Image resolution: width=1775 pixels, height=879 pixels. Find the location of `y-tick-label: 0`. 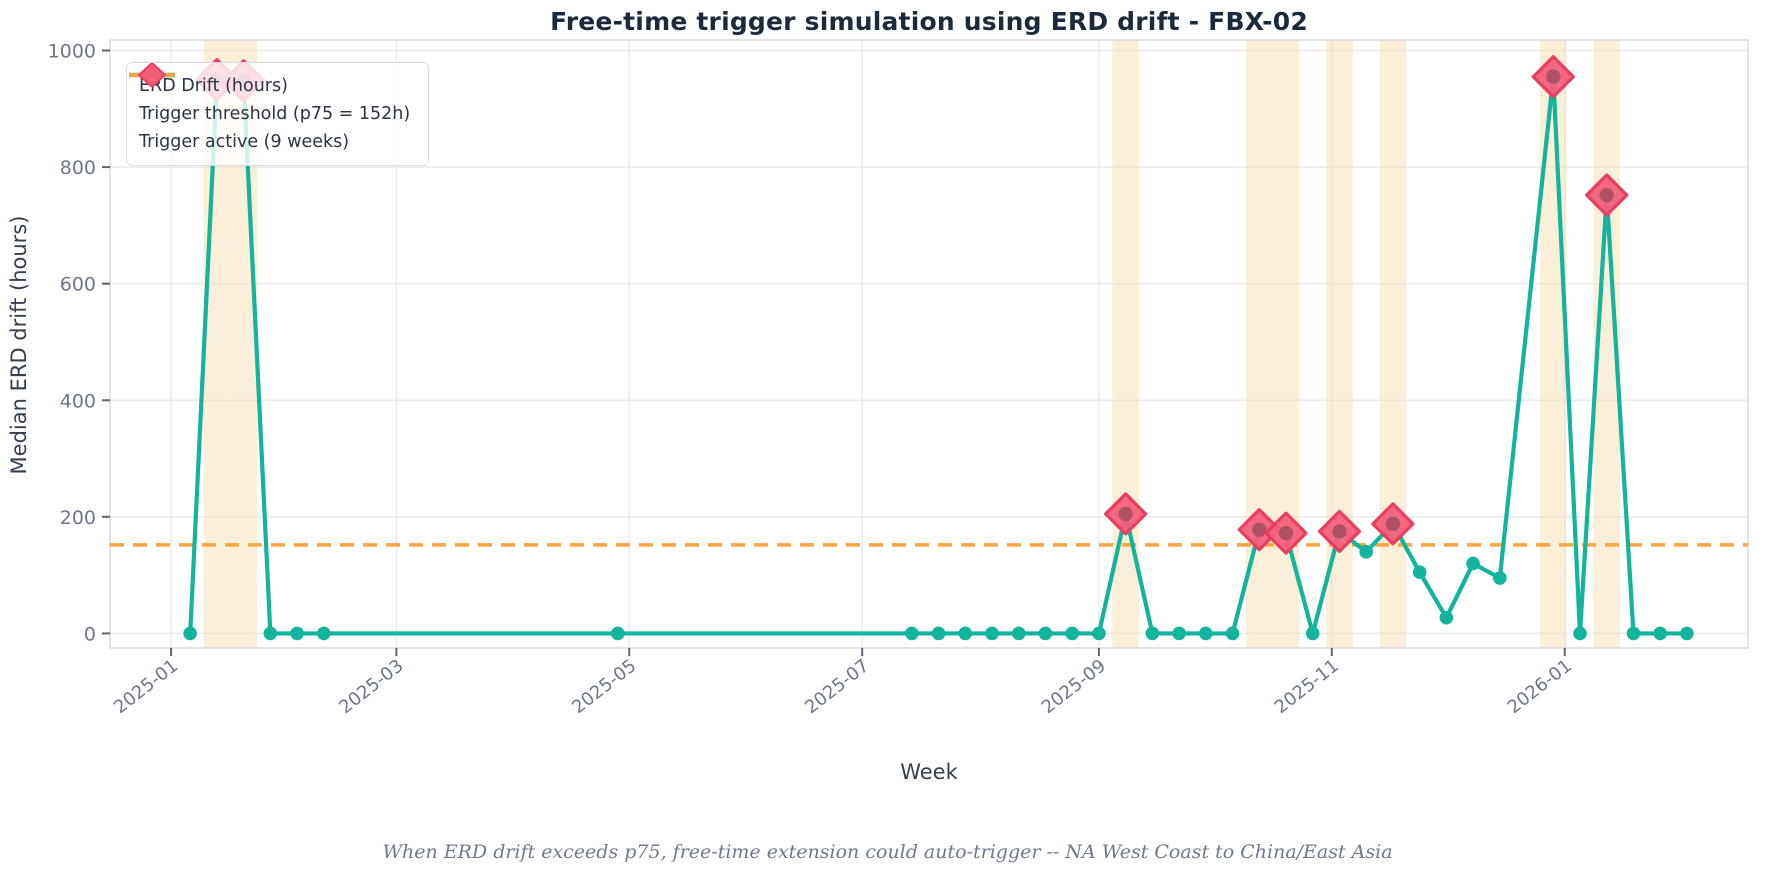

y-tick-label: 0 is located at coordinates (90, 634).